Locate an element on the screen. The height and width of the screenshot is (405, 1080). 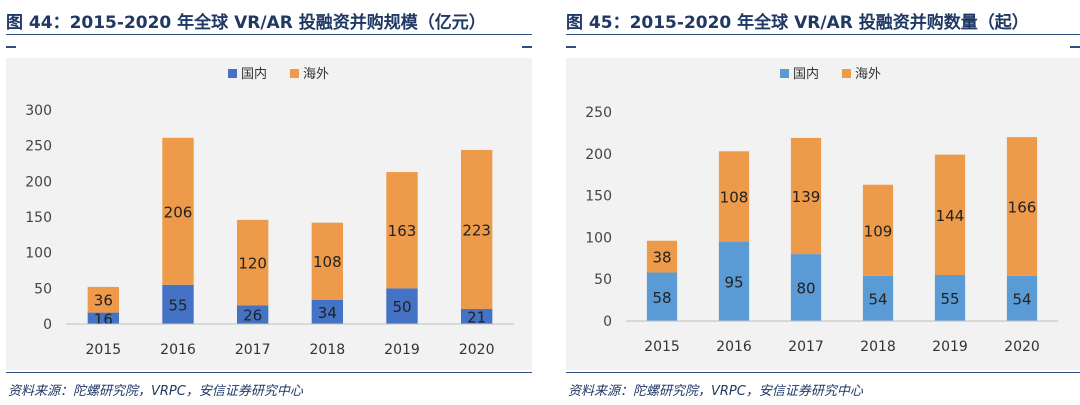
data-label: 21 is located at coordinates (476, 318).